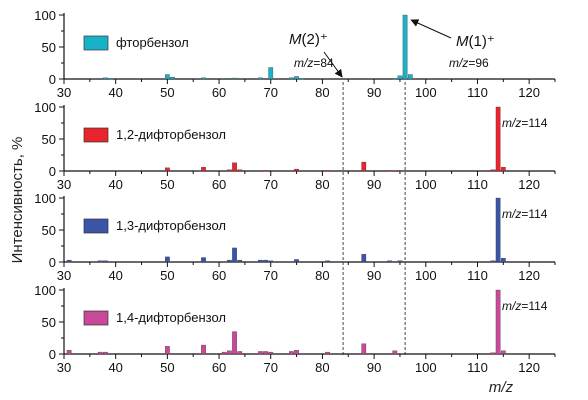  What do you see at coordinates (171, 134) in the screenshot?
I see `legend-label: 1,2-дифторбензол` at bounding box center [171, 134].